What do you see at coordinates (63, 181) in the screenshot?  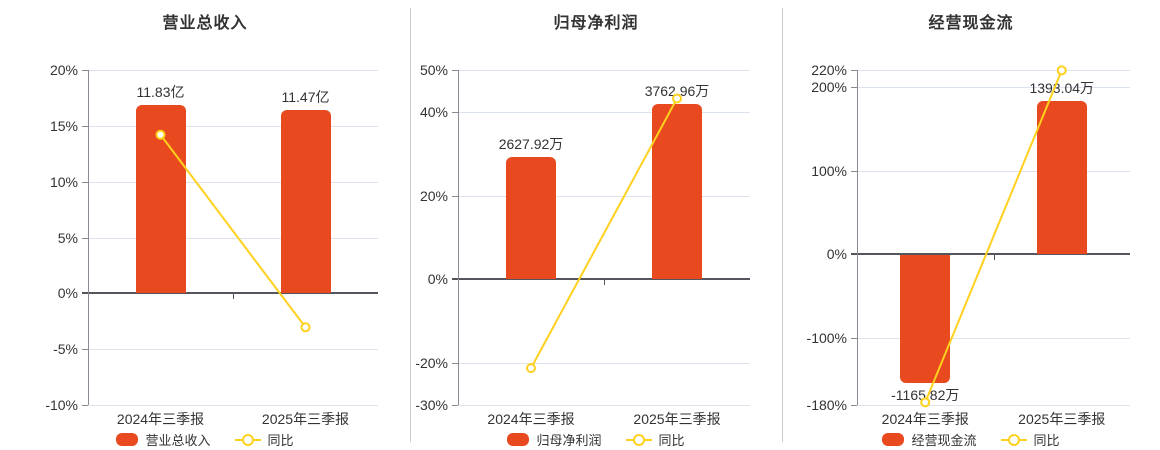 I see `y-tick-label: 10%` at bounding box center [63, 181].